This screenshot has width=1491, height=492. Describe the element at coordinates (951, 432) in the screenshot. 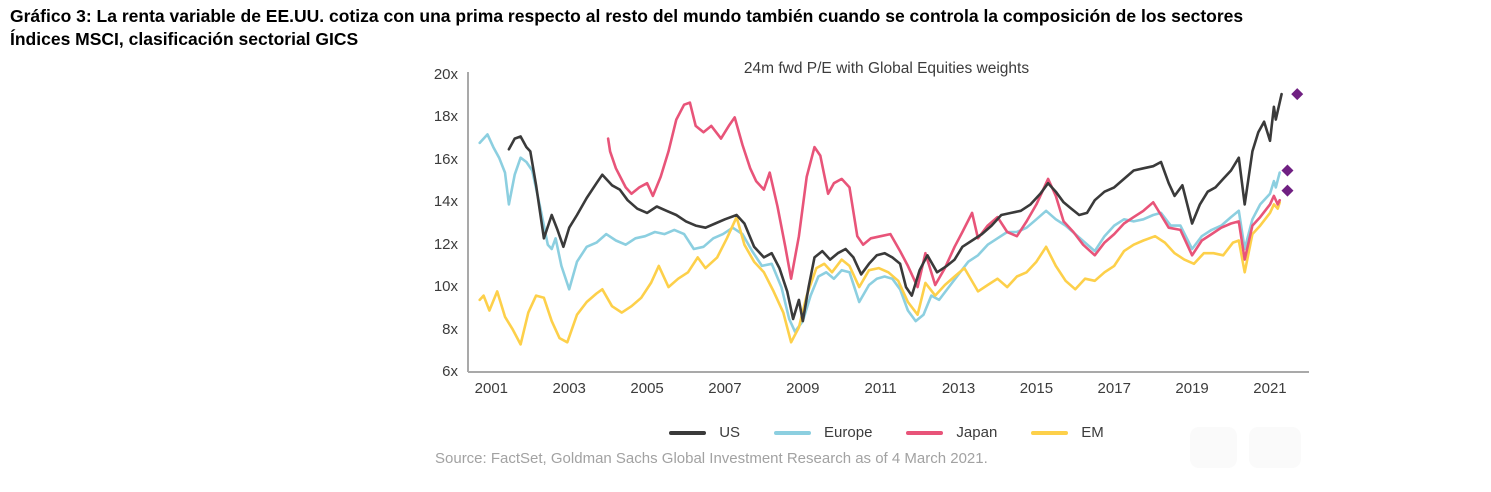

I see `legend-item-japan: Japan` at that location.